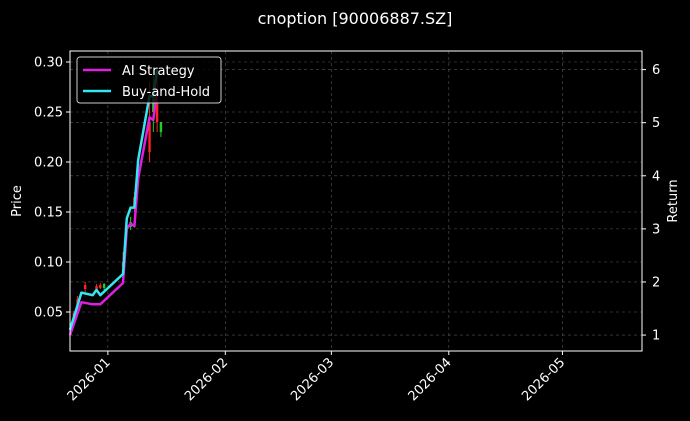  What do you see at coordinates (48, 263) in the screenshot?
I see `y-tick-label-left: 0.10` at bounding box center [48, 263].